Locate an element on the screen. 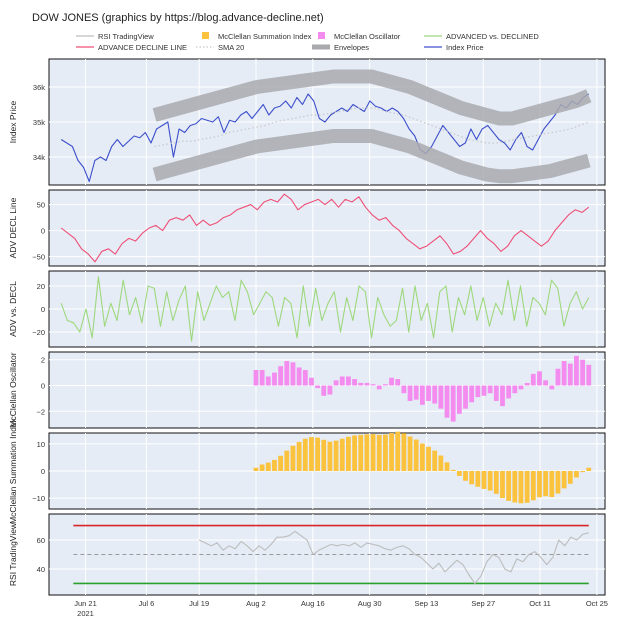  y-tick-label: 20 is located at coordinates (41, 286).